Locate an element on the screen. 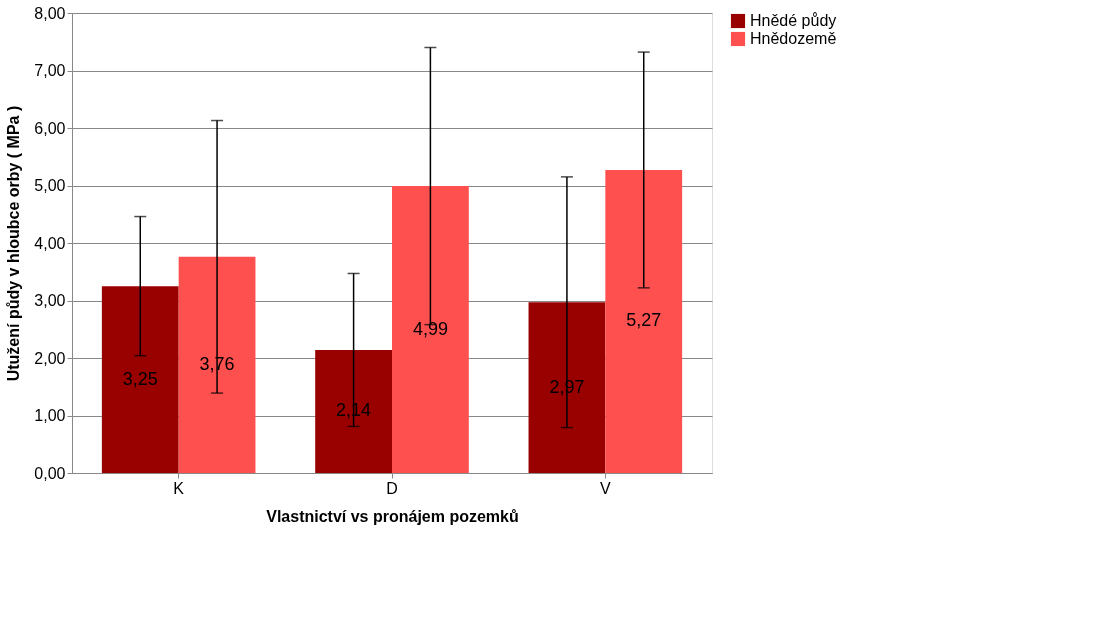 The width and height of the screenshot is (1103, 640). y-tick-label: 4,00 is located at coordinates (50, 243).